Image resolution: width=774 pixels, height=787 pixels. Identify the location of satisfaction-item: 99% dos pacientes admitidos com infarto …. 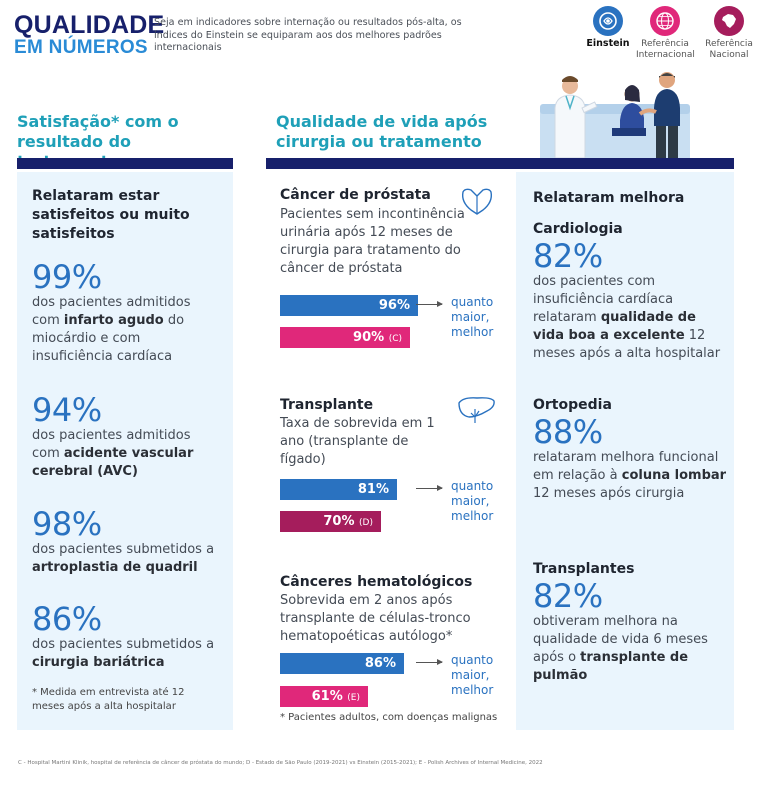
(127, 313).